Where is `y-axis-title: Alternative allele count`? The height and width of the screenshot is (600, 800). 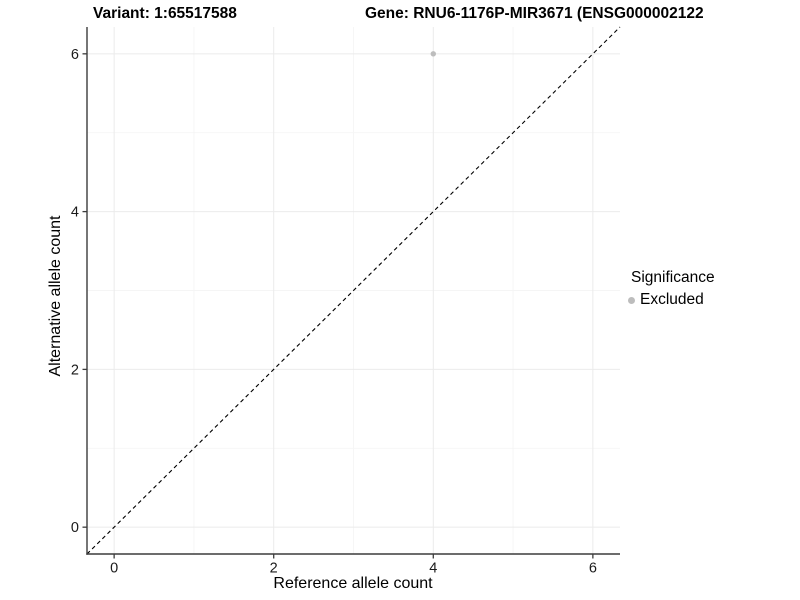
y-axis-title: Alternative allele count is located at coordinates (55, 296).